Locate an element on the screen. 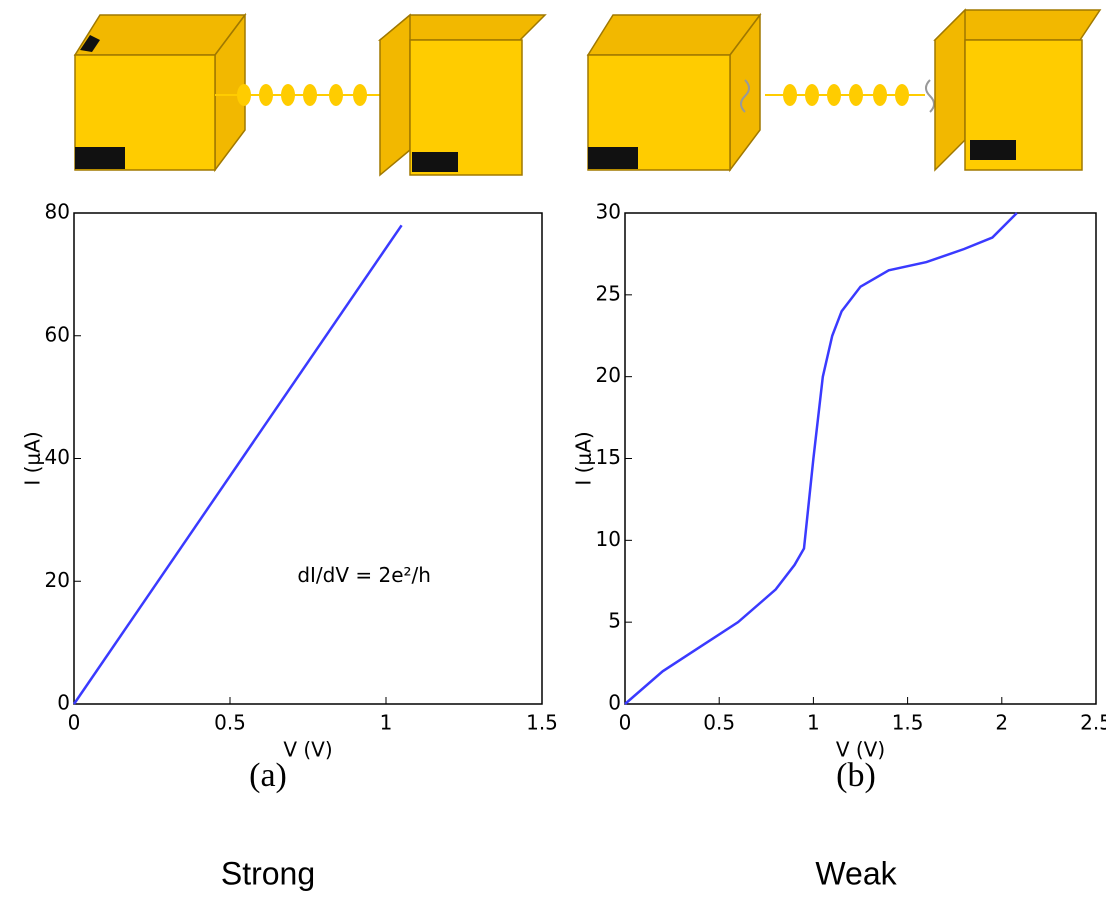 Image resolution: width=1106 pixels, height=912 pixels. x-tick-label: 2 is located at coordinates (1001, 723).